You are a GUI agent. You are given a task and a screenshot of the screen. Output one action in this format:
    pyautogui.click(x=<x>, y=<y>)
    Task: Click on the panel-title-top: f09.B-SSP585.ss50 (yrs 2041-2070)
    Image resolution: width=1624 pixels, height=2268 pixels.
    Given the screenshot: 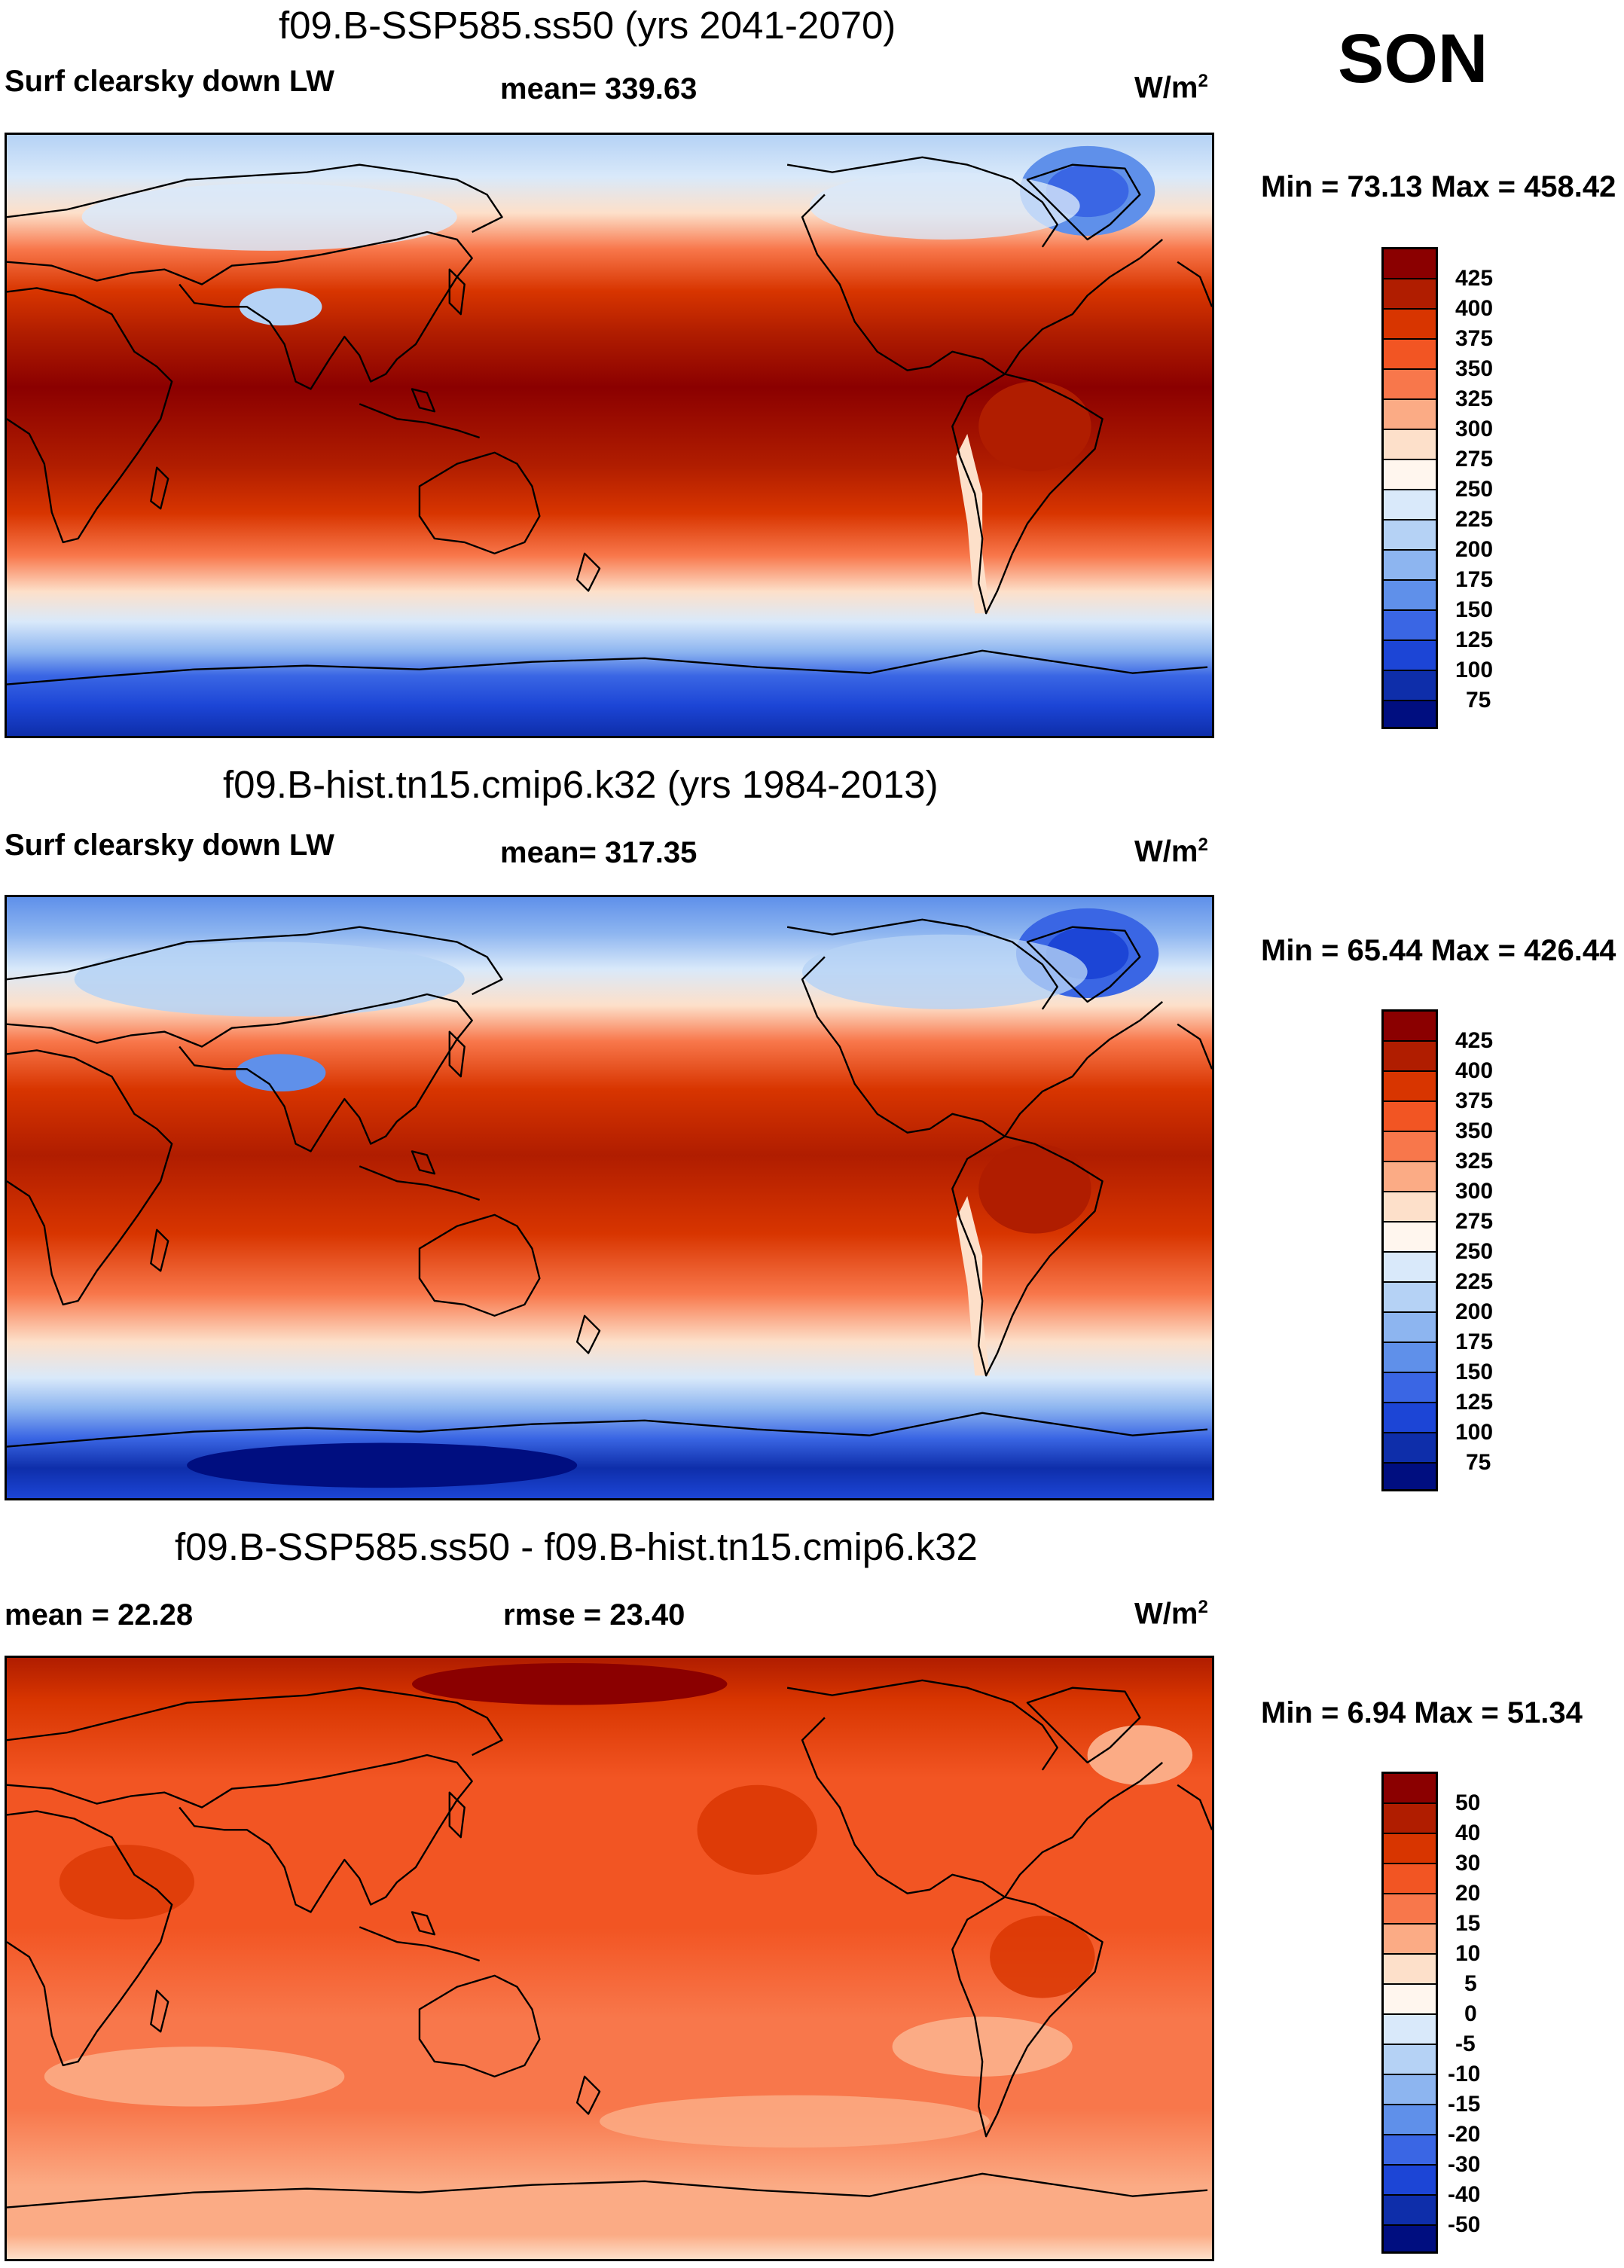 What is the action you would take?
    pyautogui.click(x=588, y=26)
    